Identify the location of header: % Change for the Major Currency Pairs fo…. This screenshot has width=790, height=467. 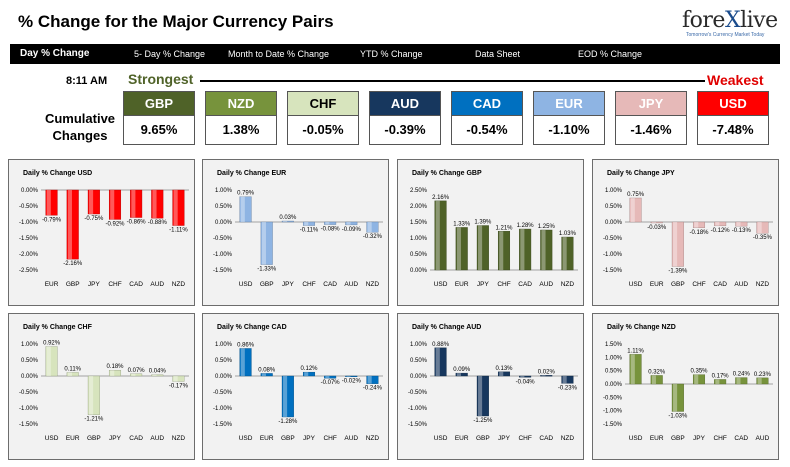
(395, 22).